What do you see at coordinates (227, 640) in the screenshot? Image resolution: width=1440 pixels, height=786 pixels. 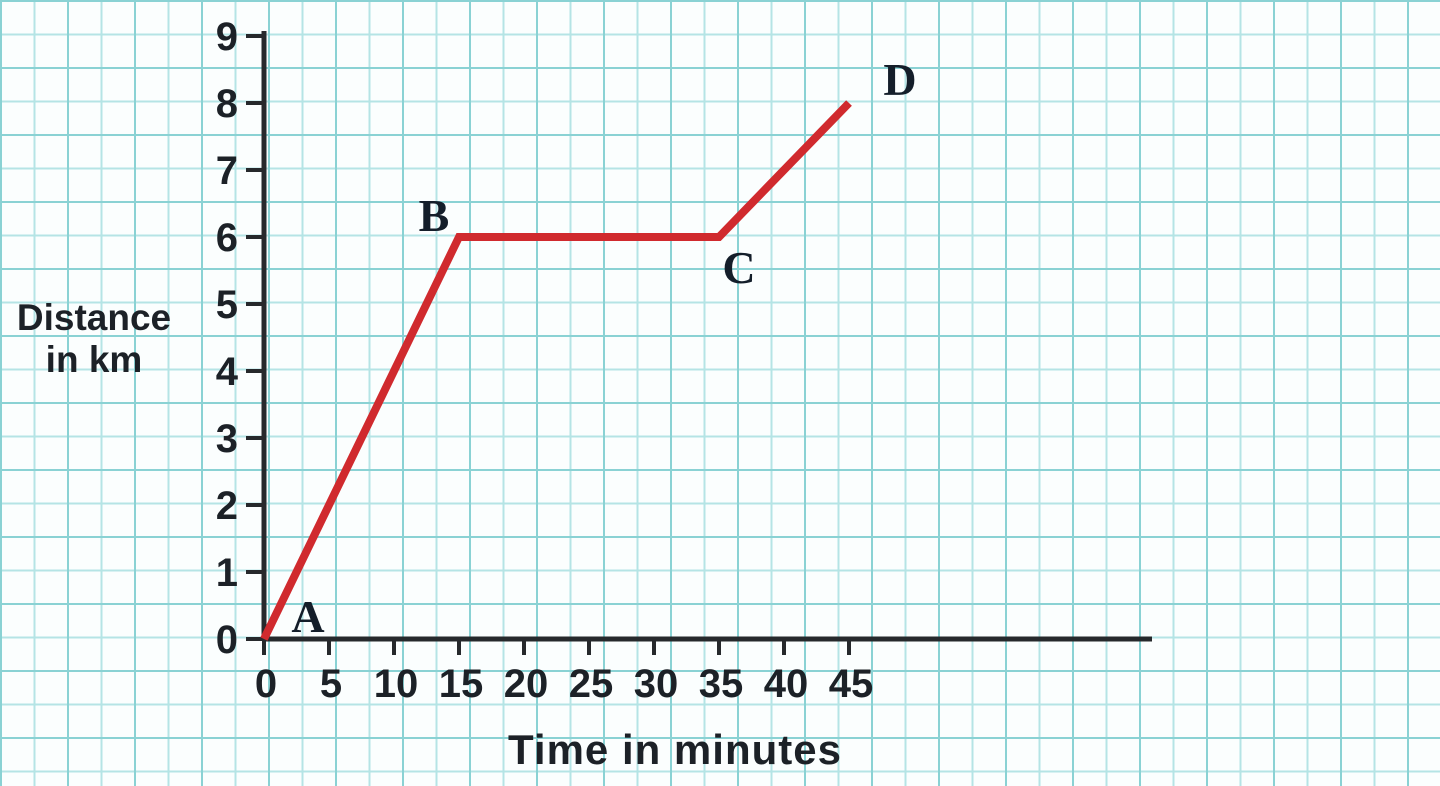 I see `y-tick-label: 0` at bounding box center [227, 640].